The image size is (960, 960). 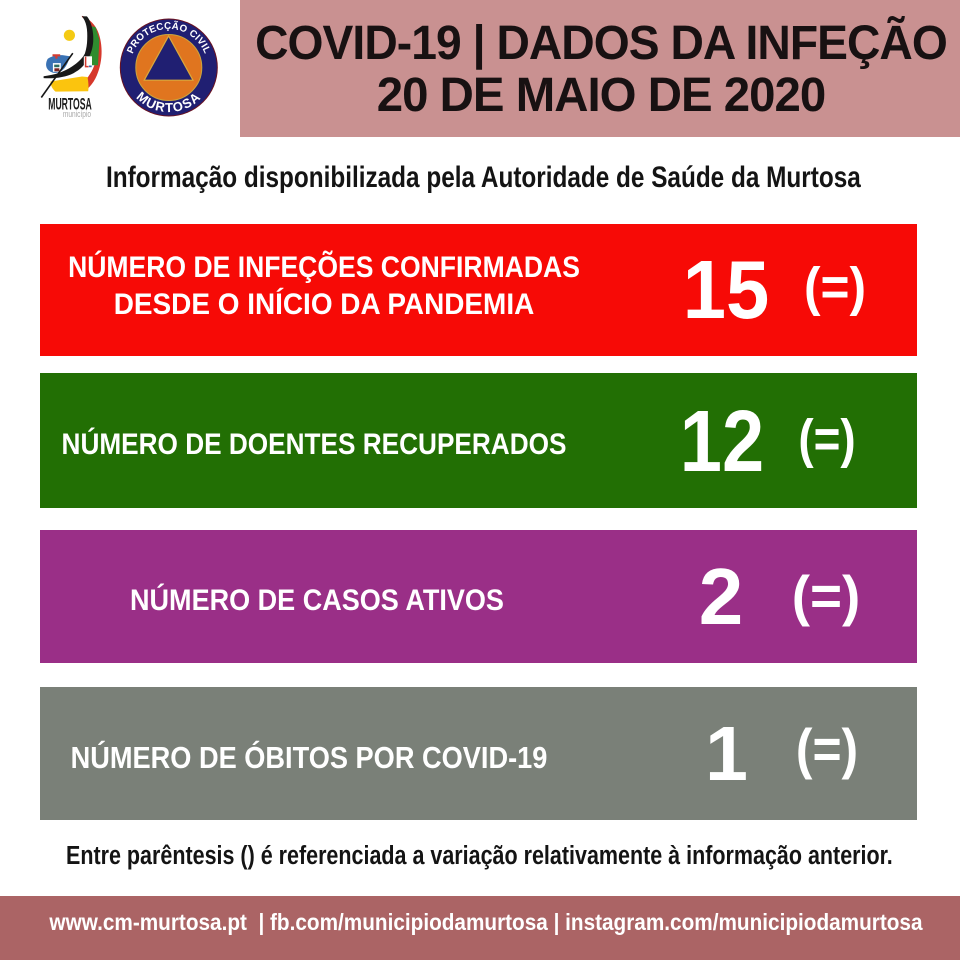 I want to click on svg-text: município, so click(x=77, y=114).